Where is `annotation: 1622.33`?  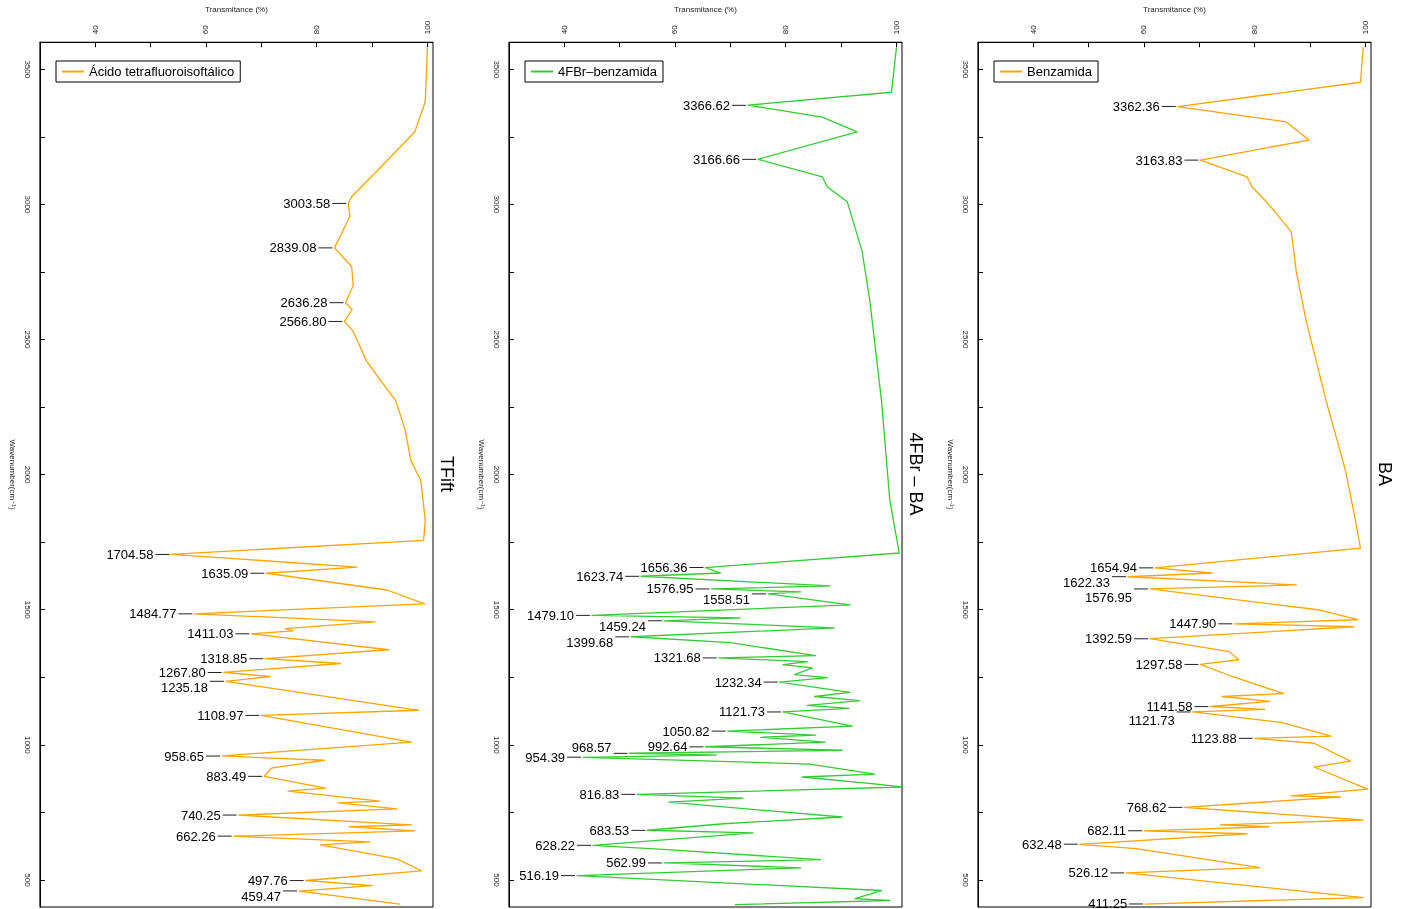 annotation: 1622.33 is located at coordinates (1086, 583).